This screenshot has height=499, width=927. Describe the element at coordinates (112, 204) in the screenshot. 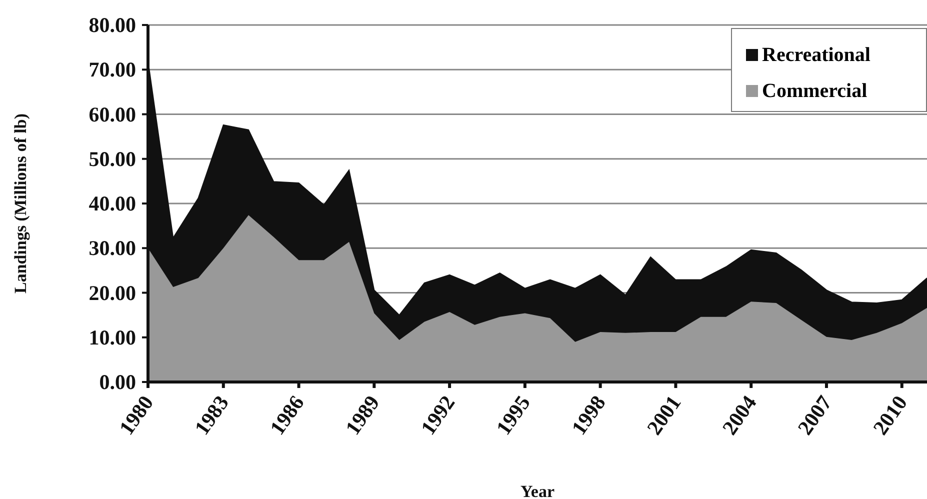

I see `y-tick-label: 40.00` at that location.